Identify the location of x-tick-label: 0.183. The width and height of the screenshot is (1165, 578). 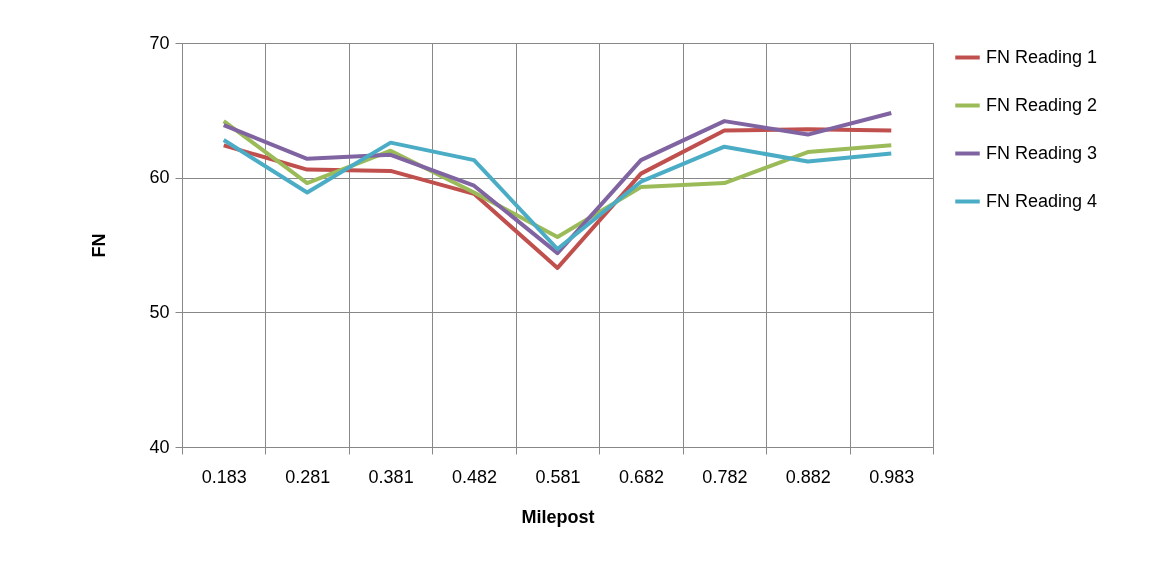
(224, 476).